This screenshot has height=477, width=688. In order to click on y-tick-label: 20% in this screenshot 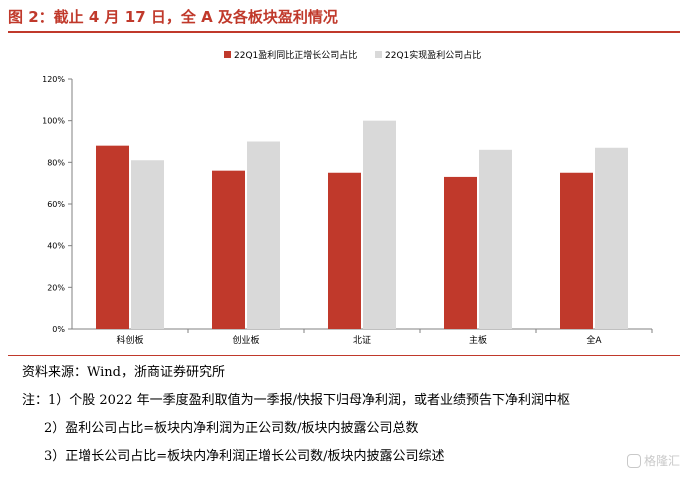, I will do `click(56, 287)`.